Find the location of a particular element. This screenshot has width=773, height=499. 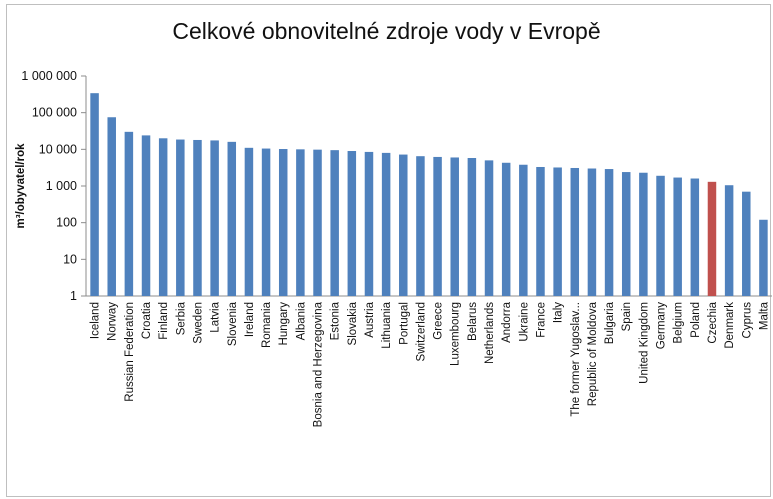

bar-france is located at coordinates (540, 231).